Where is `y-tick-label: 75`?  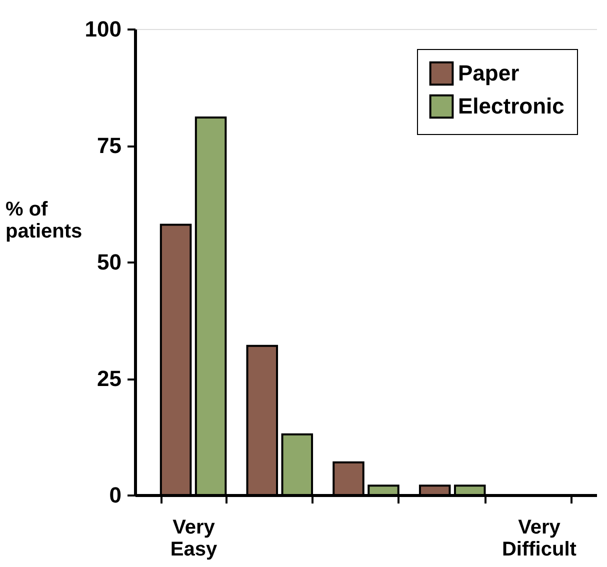 y-tick-label: 75 is located at coordinates (109, 145).